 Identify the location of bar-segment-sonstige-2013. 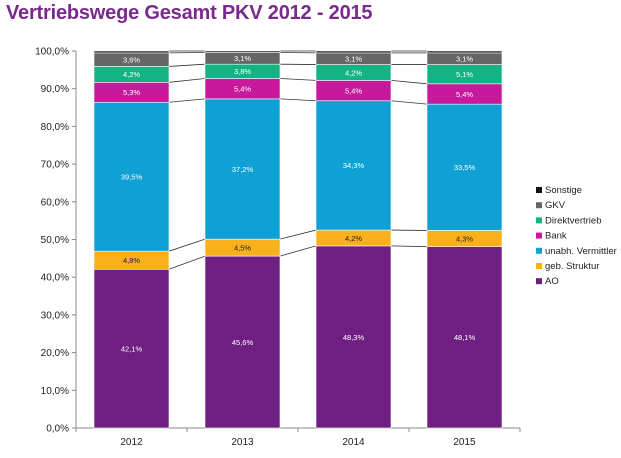
(242, 51).